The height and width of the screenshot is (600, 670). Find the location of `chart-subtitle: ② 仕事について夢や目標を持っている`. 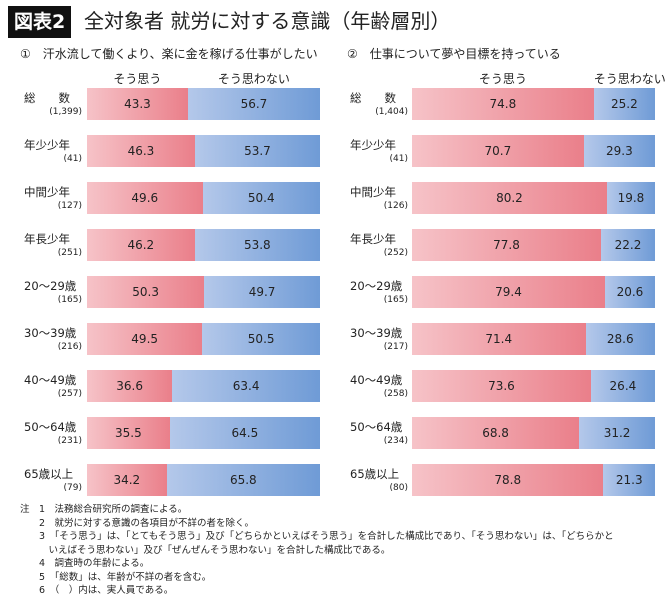

chart-subtitle: ② 仕事について夢や目標を持っている is located at coordinates (454, 54).